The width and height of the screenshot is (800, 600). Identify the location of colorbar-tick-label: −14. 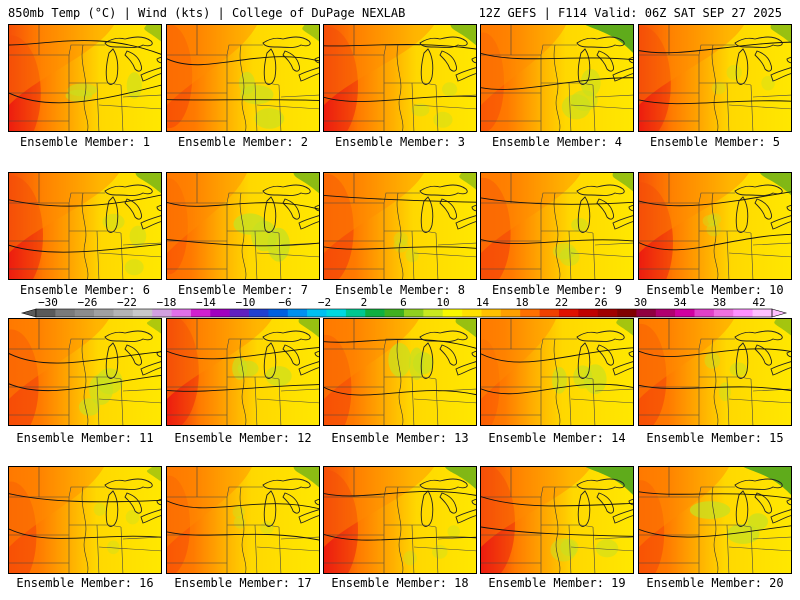
(206, 302).